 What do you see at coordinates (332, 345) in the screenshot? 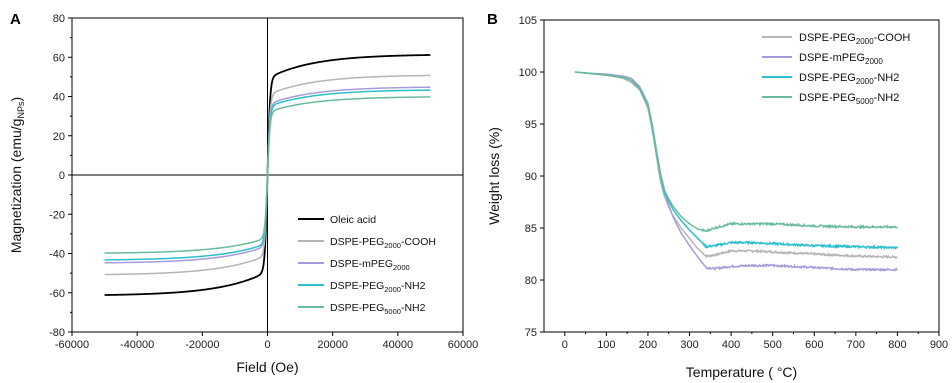
I see `x-tick-label: 20000` at bounding box center [332, 345].